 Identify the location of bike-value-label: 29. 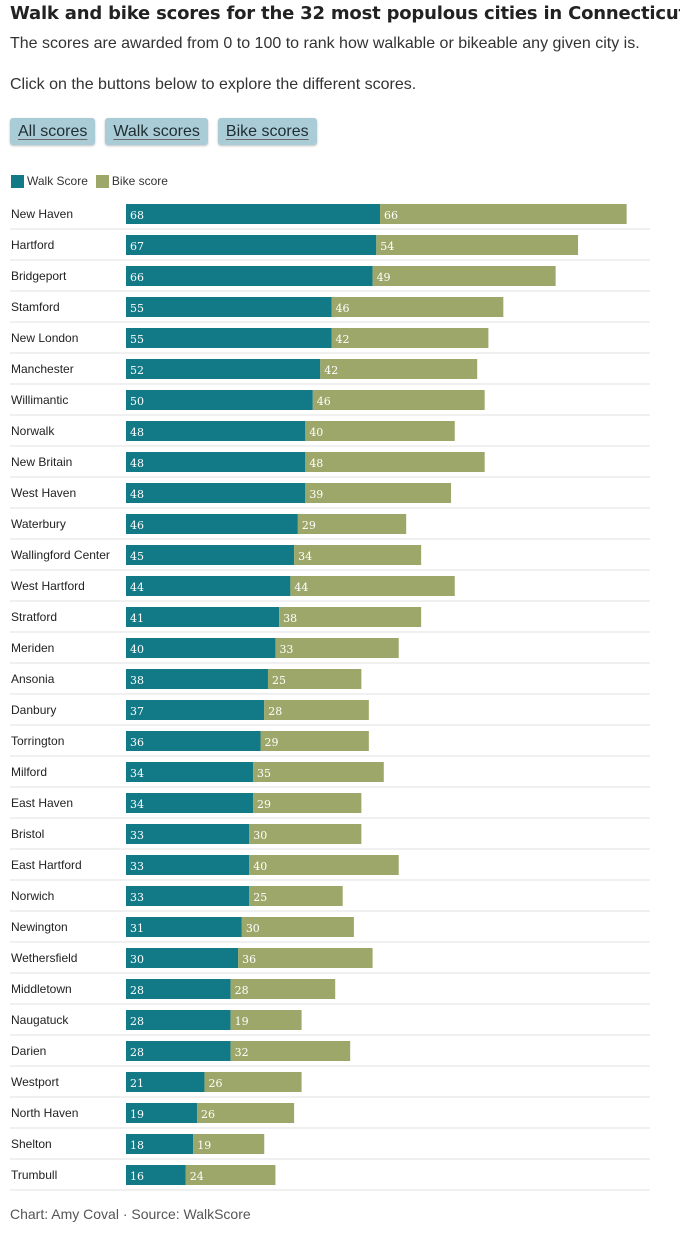
(309, 525).